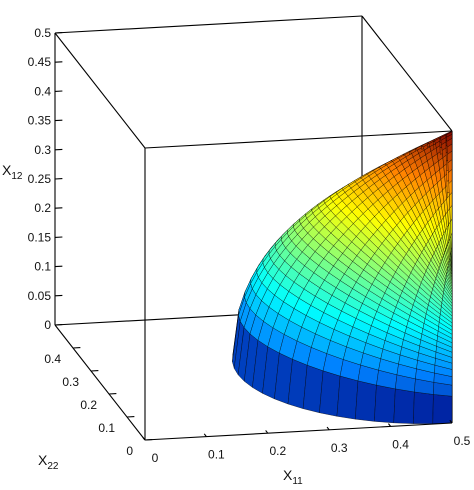  What do you see at coordinates (40, 296) in the screenshot?
I see `z-tick-label: 0.05` at bounding box center [40, 296].